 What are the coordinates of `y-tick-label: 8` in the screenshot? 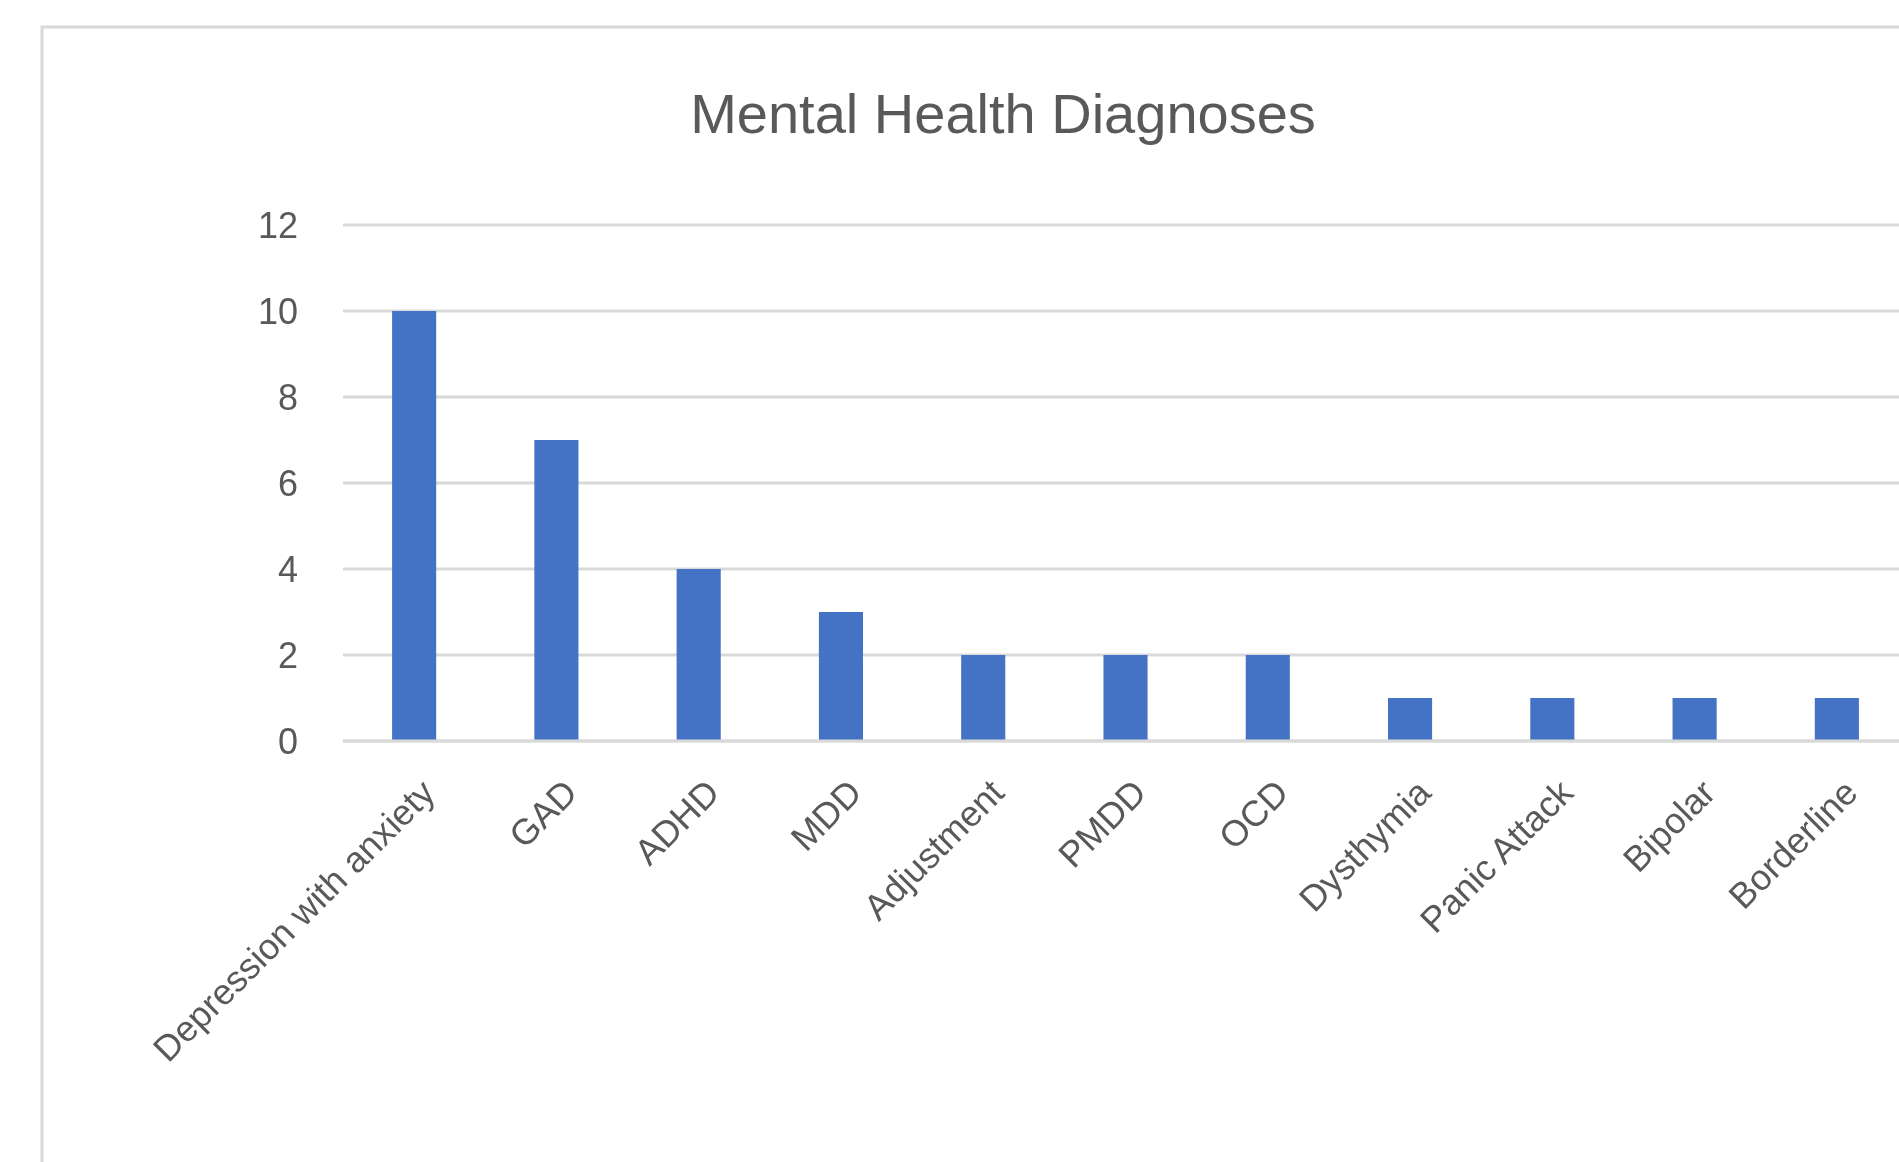 It's located at (287, 397).